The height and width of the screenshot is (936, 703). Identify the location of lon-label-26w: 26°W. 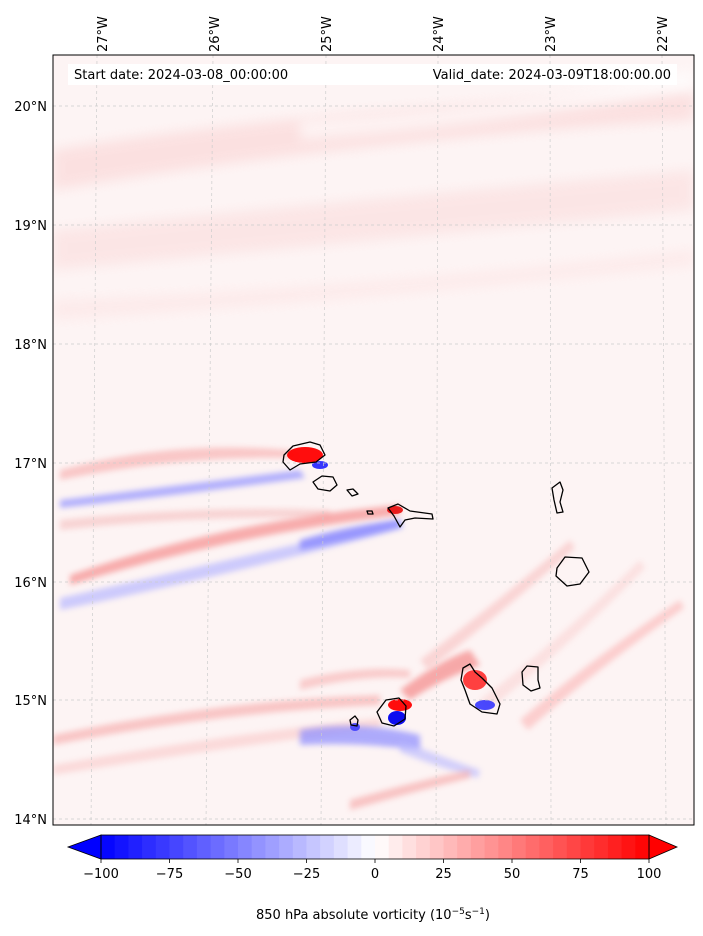
(215, 34).